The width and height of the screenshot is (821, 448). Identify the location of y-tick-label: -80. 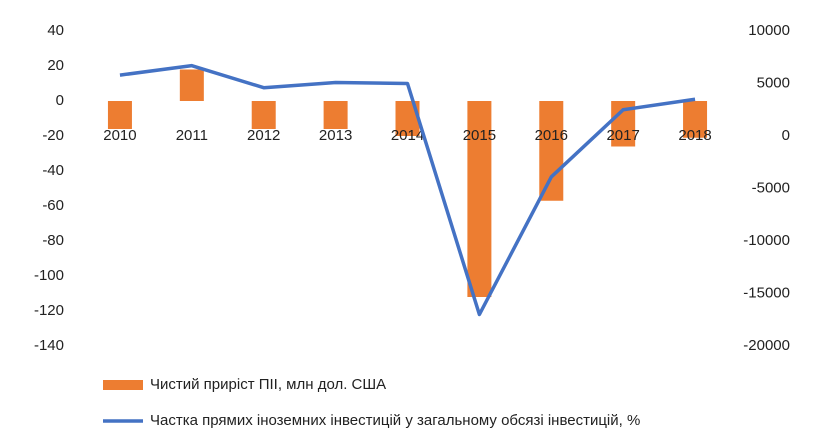
(53, 240).